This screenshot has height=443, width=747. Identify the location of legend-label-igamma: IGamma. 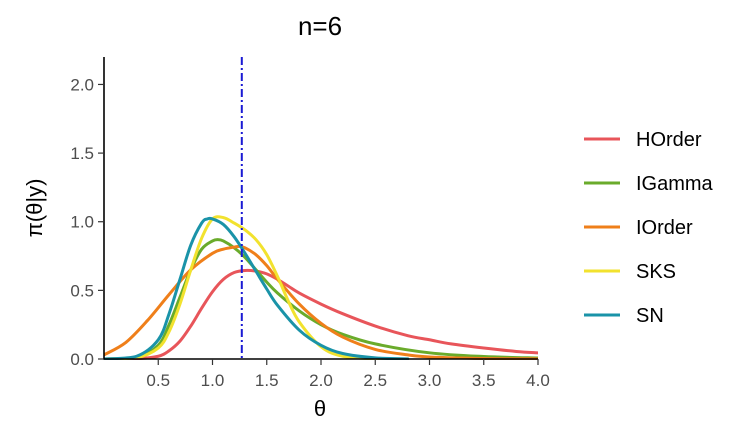
(675, 184).